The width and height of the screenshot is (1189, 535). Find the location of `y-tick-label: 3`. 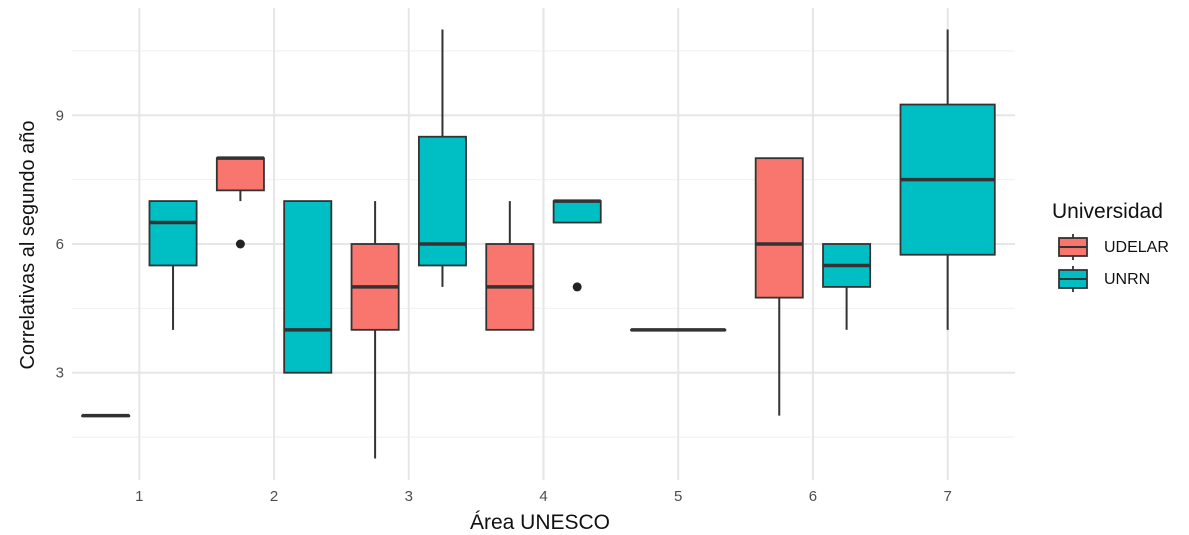

y-tick-label: 3 is located at coordinates (60, 373).